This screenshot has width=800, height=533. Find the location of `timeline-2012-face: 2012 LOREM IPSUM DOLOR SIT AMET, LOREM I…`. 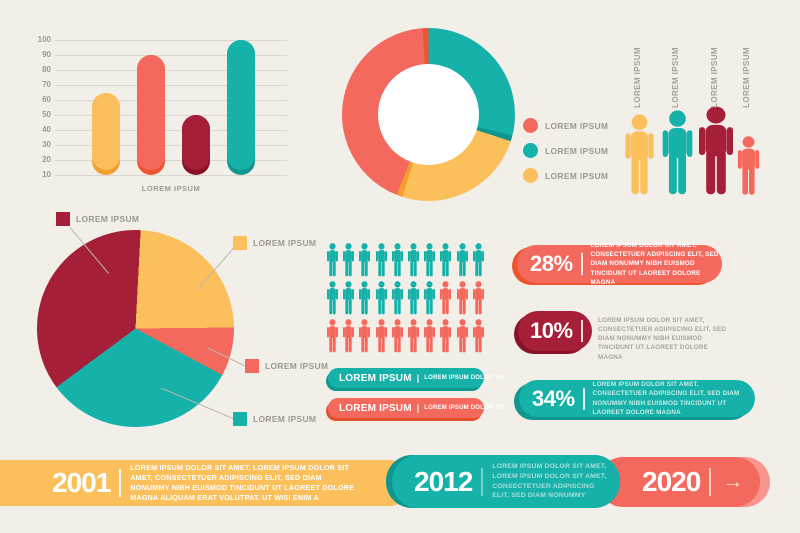

timeline-2012-face: 2012 LOREM IPSUM DOLOR SIT AMET, LOREM I… is located at coordinates (506, 481).